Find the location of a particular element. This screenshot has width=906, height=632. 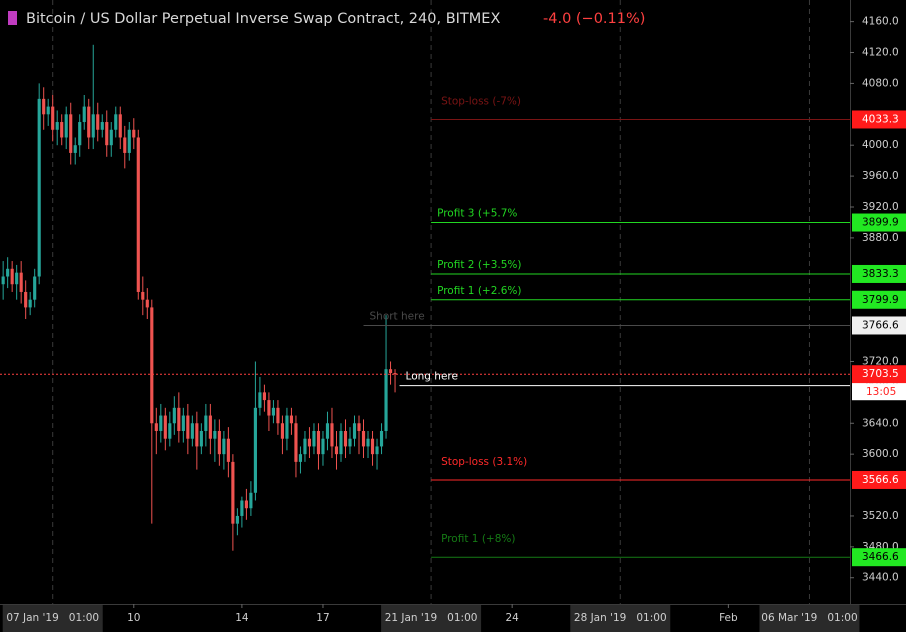

y-tick-label: 4000.0 is located at coordinates (880, 145).